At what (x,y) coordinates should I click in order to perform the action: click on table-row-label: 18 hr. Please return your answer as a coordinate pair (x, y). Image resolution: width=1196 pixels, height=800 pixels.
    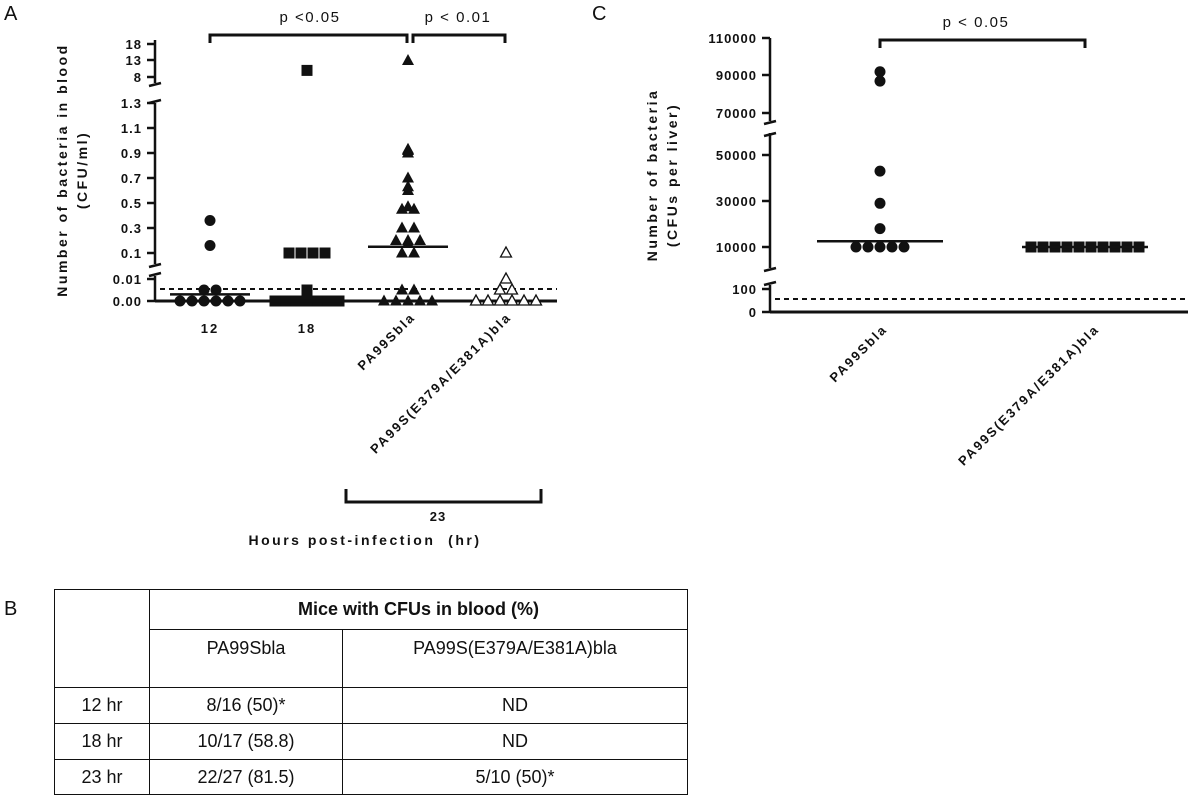
    Looking at the image, I should click on (102, 741).